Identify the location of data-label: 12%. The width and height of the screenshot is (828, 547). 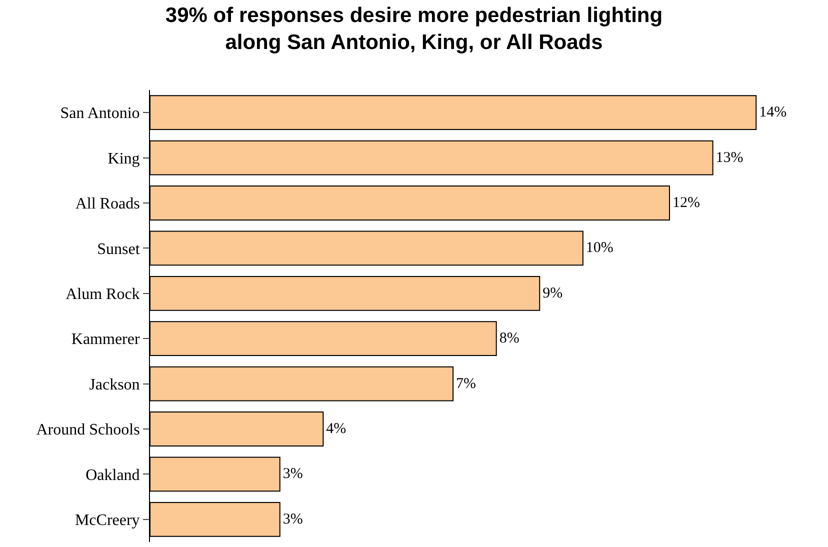
(686, 203).